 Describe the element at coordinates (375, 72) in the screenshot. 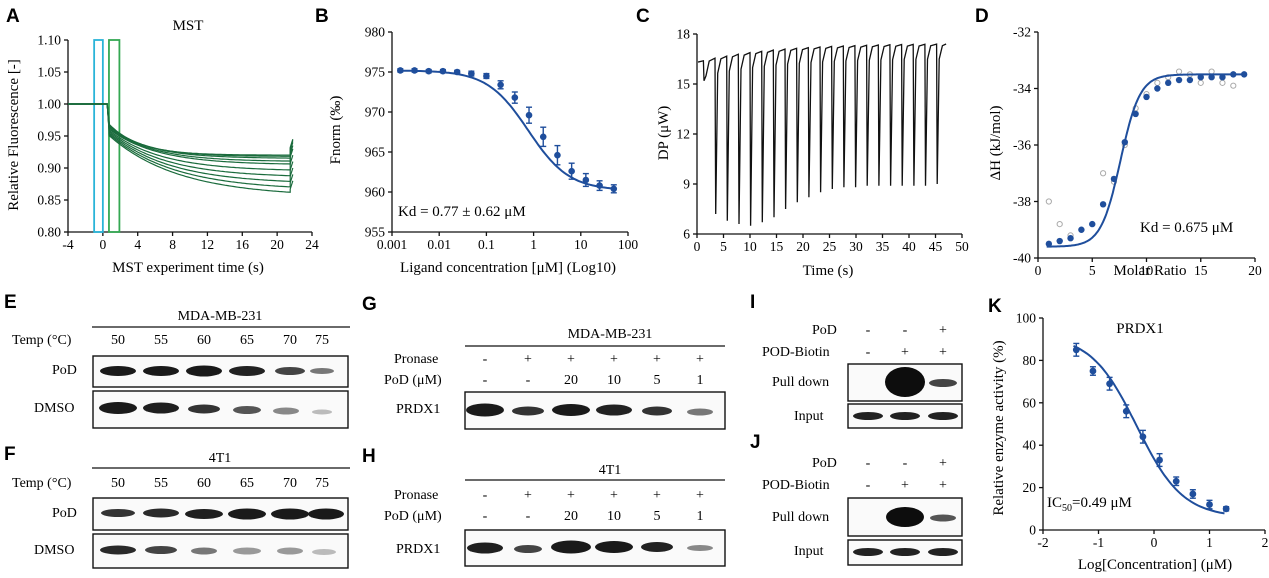

I see `chart-b-y-tick-label: 975` at that location.